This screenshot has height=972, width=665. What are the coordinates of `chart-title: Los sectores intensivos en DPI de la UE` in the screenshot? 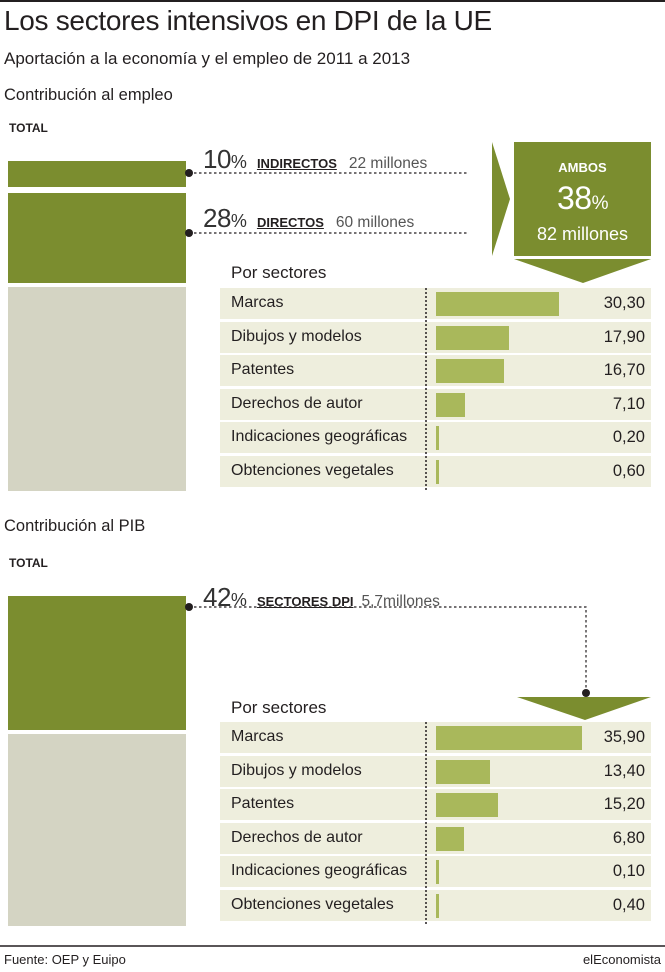 It's located at (248, 20).